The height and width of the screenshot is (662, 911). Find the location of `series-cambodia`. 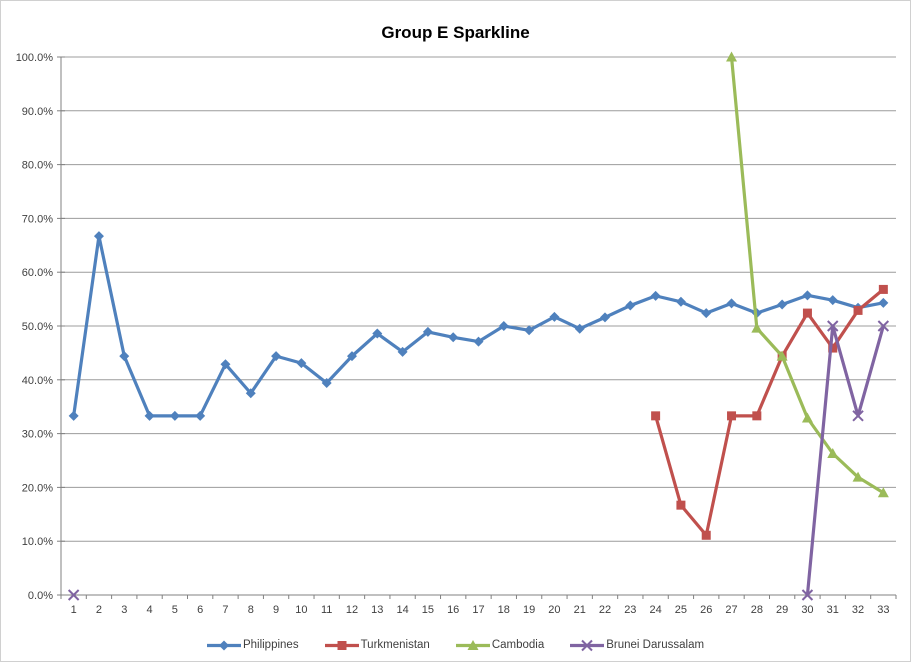

series-cambodia is located at coordinates (807, 274).